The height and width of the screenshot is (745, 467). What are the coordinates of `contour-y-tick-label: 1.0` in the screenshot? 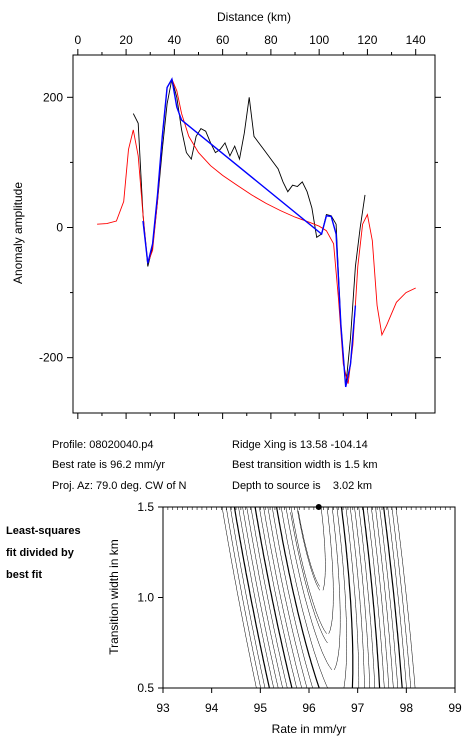 It's located at (145, 598).